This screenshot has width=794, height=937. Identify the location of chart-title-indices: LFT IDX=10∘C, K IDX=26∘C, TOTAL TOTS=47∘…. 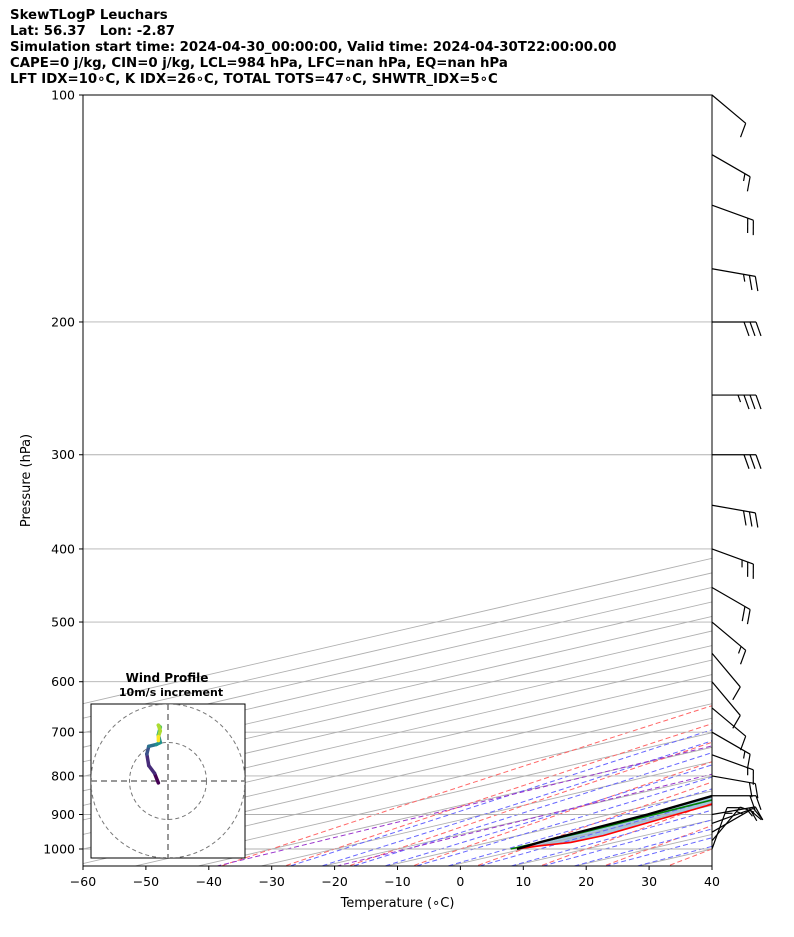
(254, 79).